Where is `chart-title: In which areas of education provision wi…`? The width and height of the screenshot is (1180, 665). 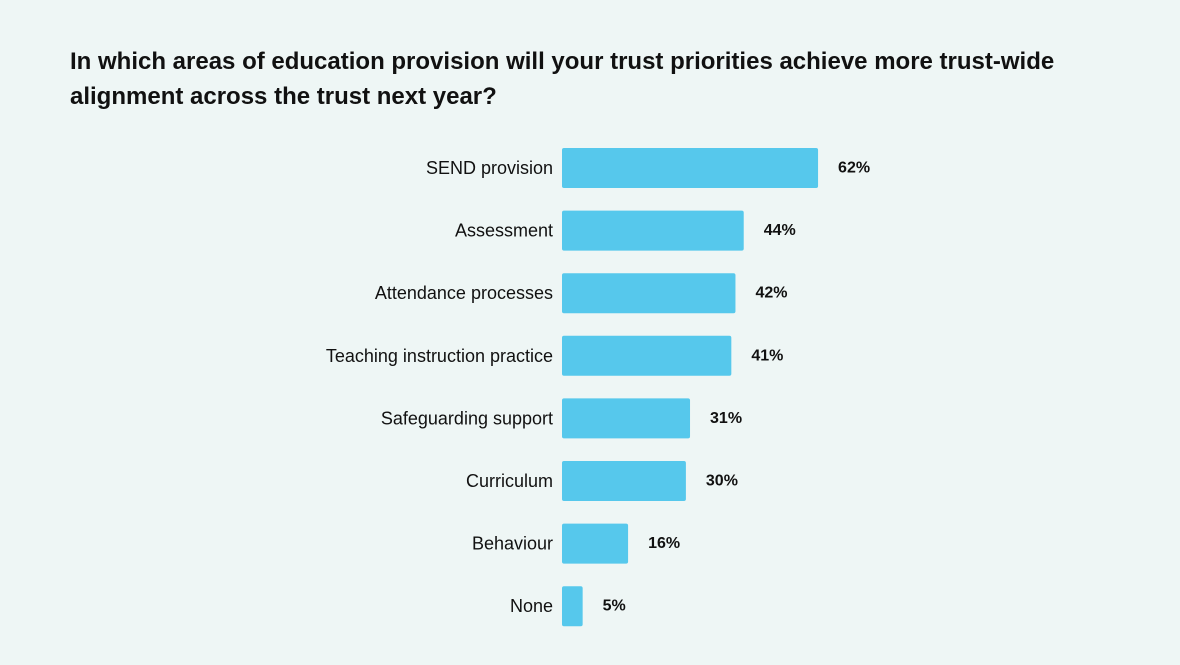
chart-title: In which areas of education provision wi… is located at coordinates (562, 79).